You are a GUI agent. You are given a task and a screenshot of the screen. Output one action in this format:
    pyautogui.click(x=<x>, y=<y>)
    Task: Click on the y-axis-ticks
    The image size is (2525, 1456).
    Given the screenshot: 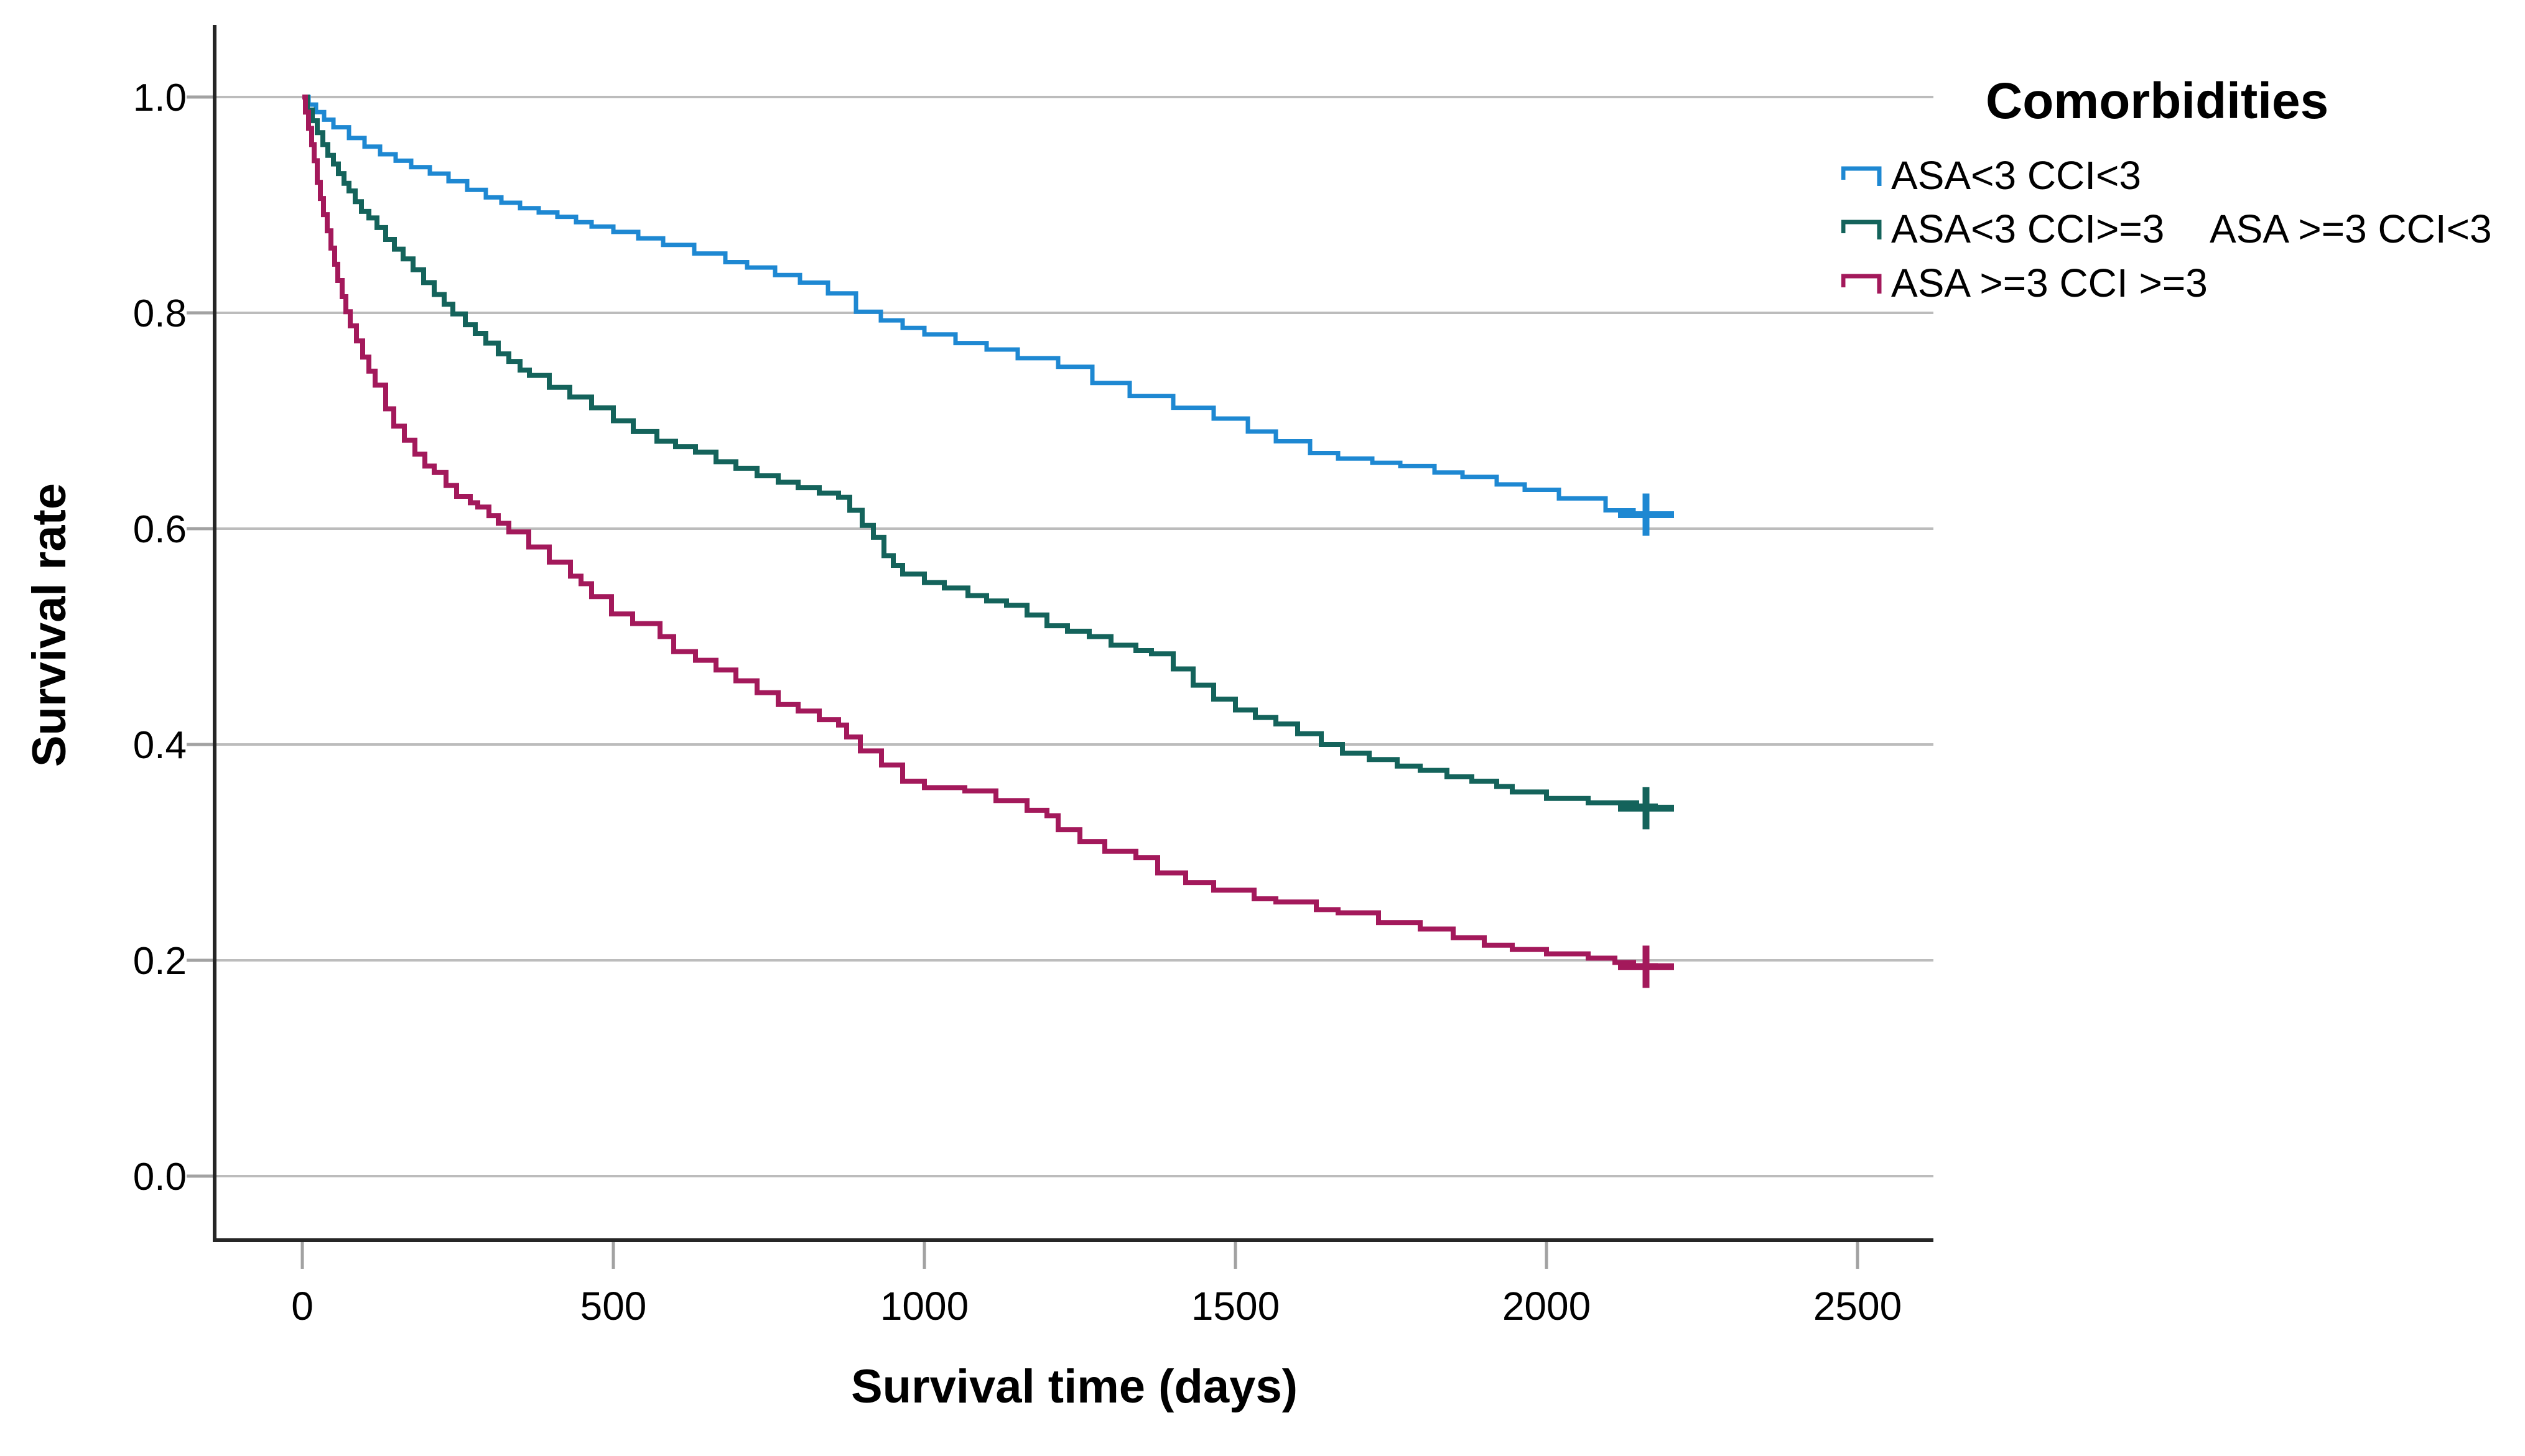 What is the action you would take?
    pyautogui.click(x=201, y=636)
    